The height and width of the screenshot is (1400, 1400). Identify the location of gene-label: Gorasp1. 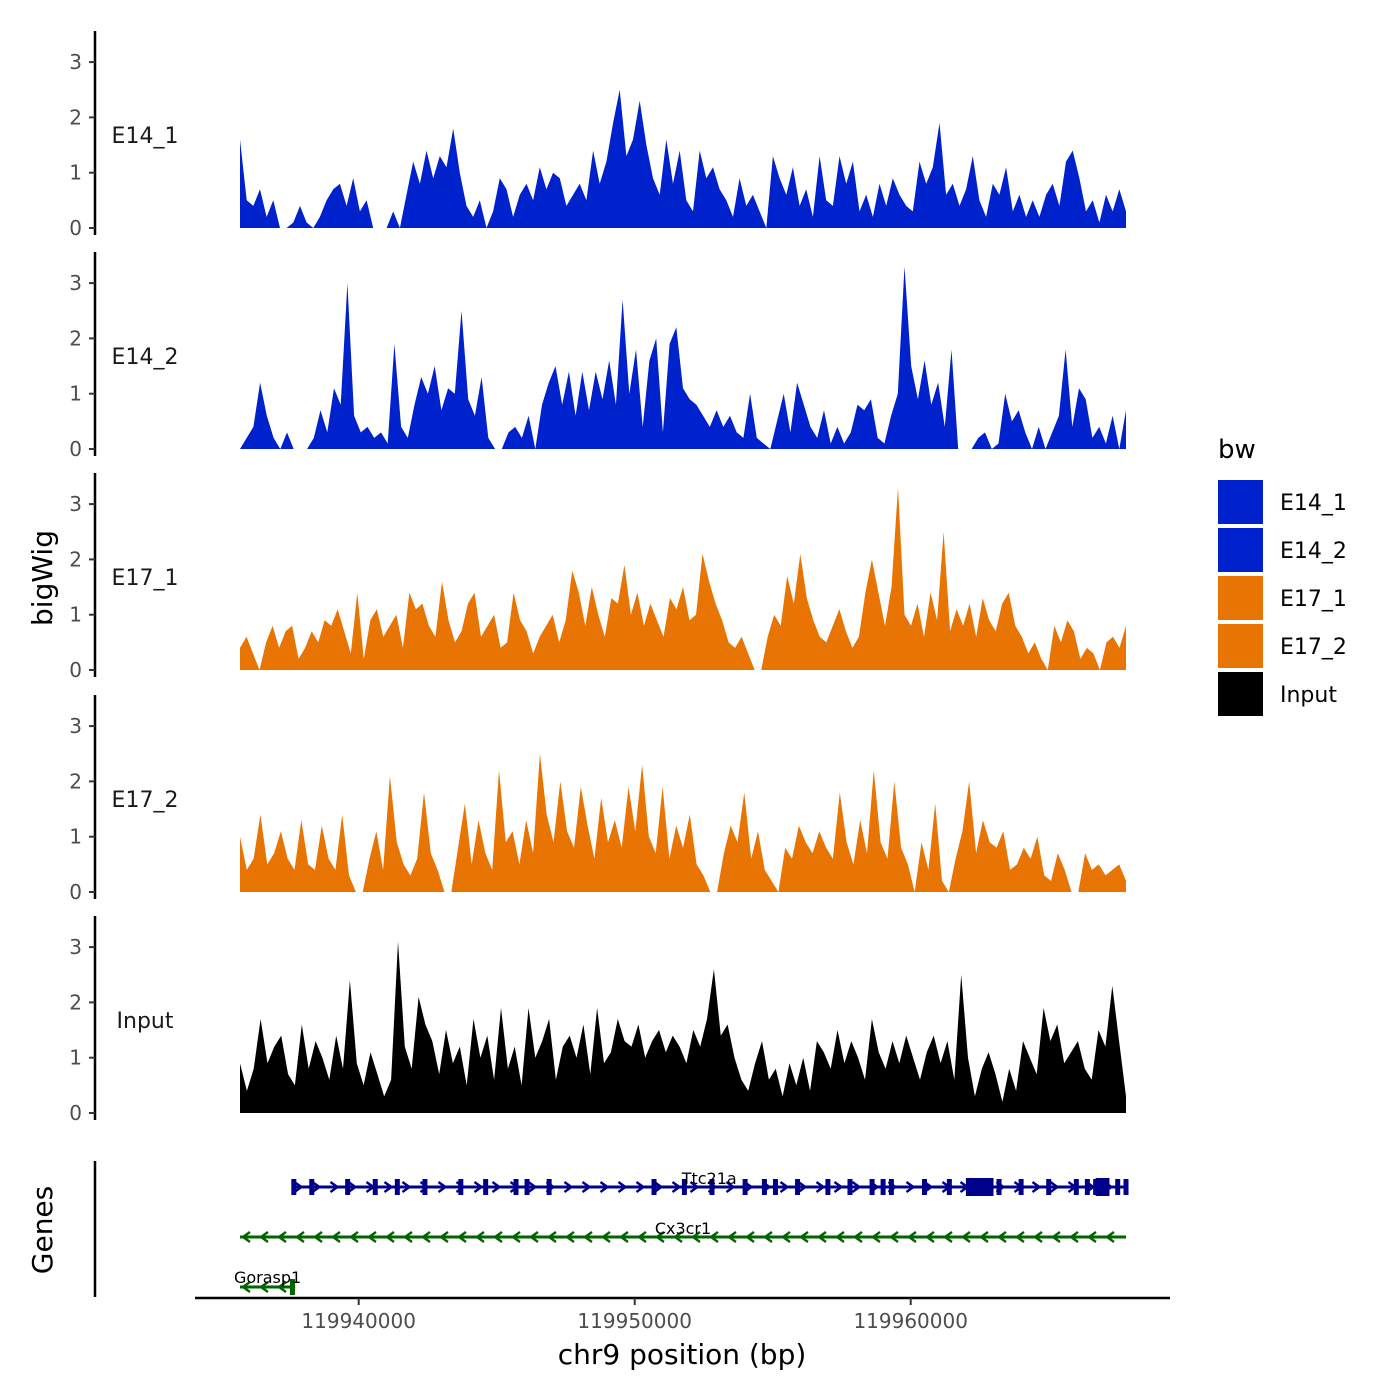
(267, 1277).